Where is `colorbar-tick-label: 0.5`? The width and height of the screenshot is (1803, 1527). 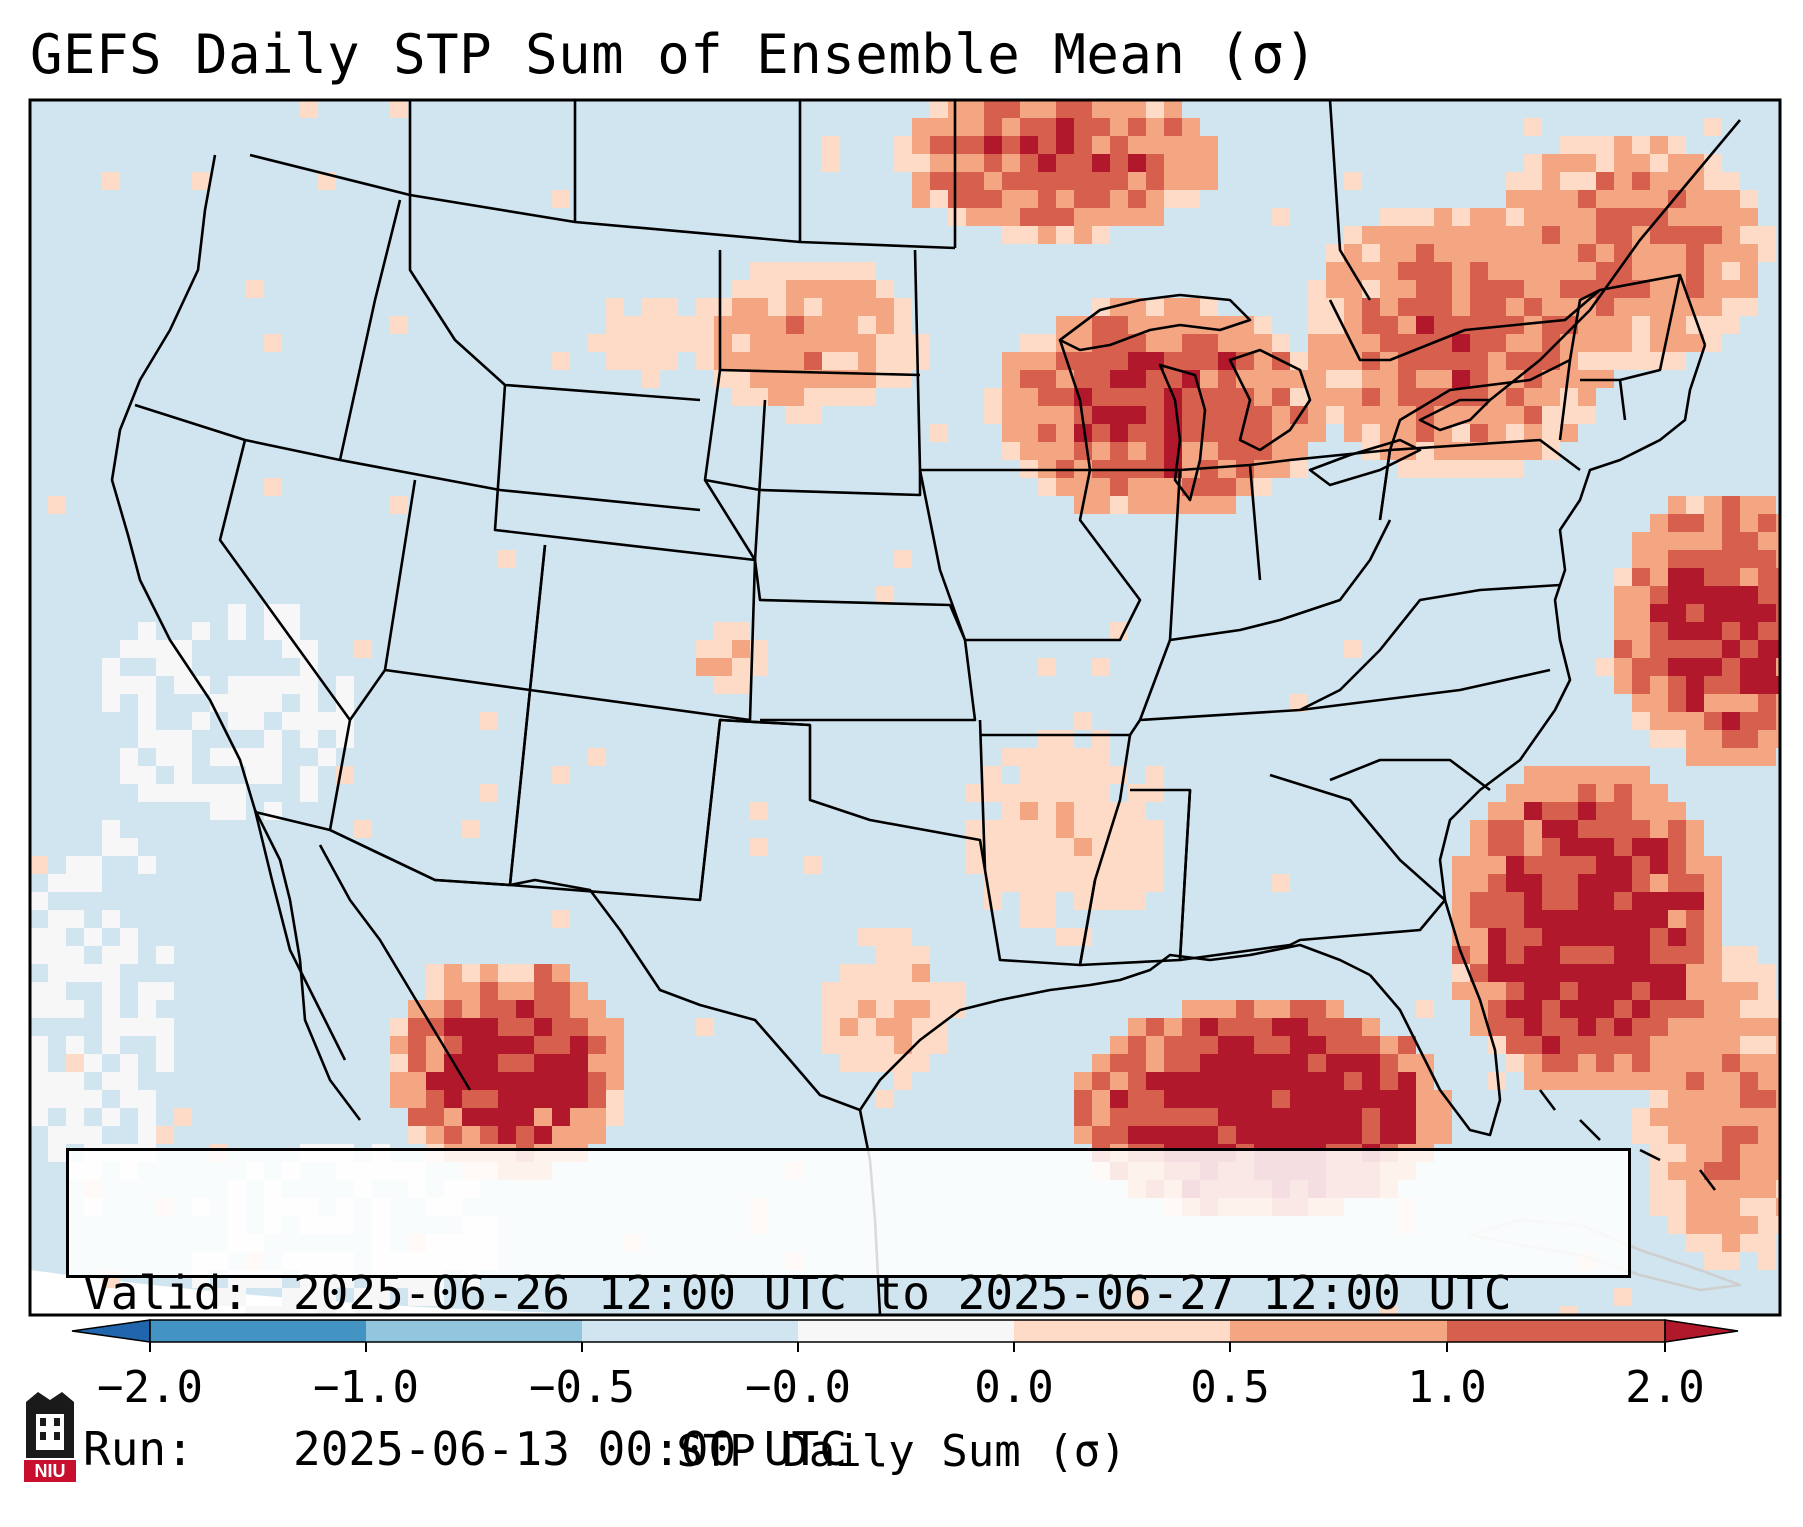
colorbar-tick-label: 0.5 is located at coordinates (1230, 1387).